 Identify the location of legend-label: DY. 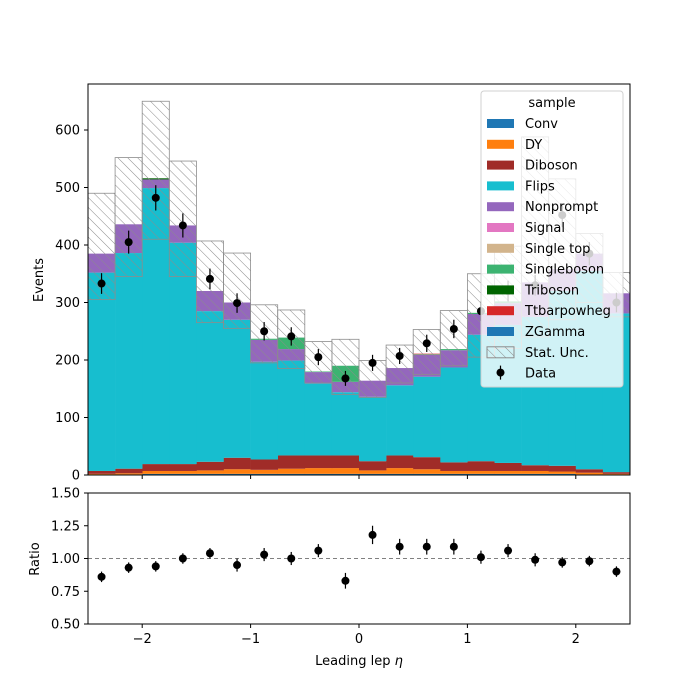
(533, 145).